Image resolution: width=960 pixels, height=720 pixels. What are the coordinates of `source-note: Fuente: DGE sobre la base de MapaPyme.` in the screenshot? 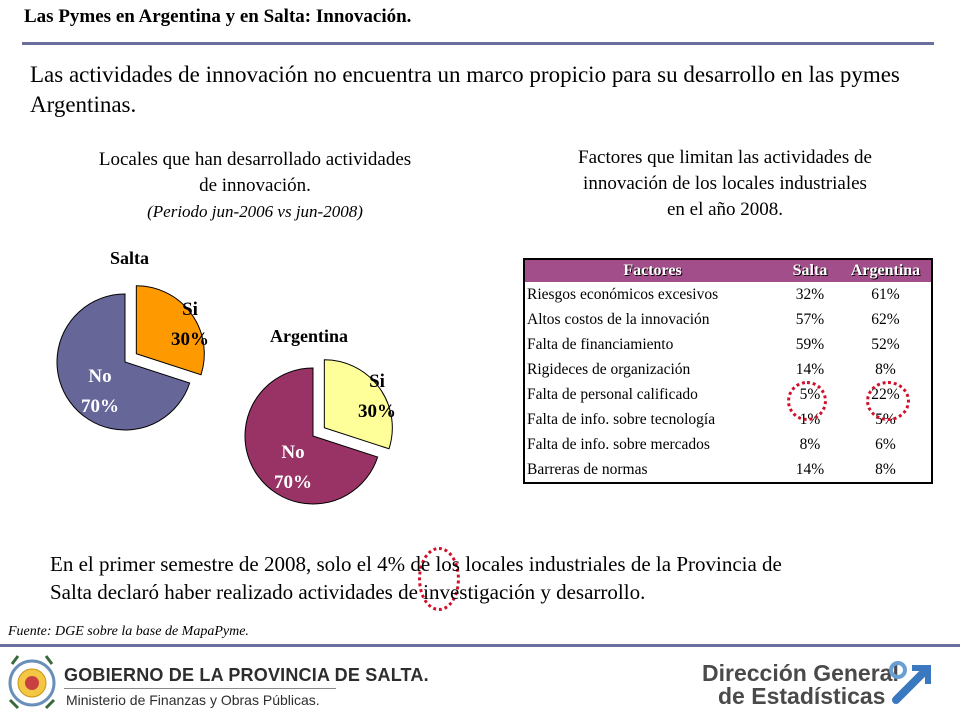 It's located at (128, 631).